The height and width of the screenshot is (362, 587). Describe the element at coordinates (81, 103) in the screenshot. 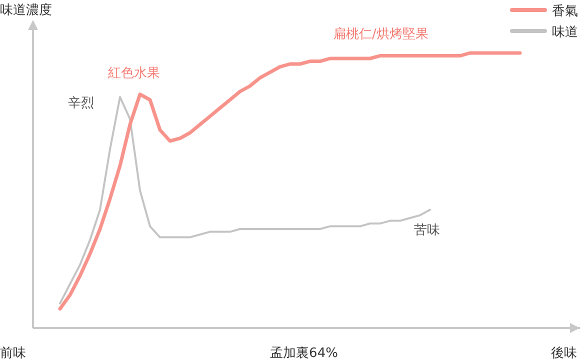

I see `annotation: 辛烈` at that location.